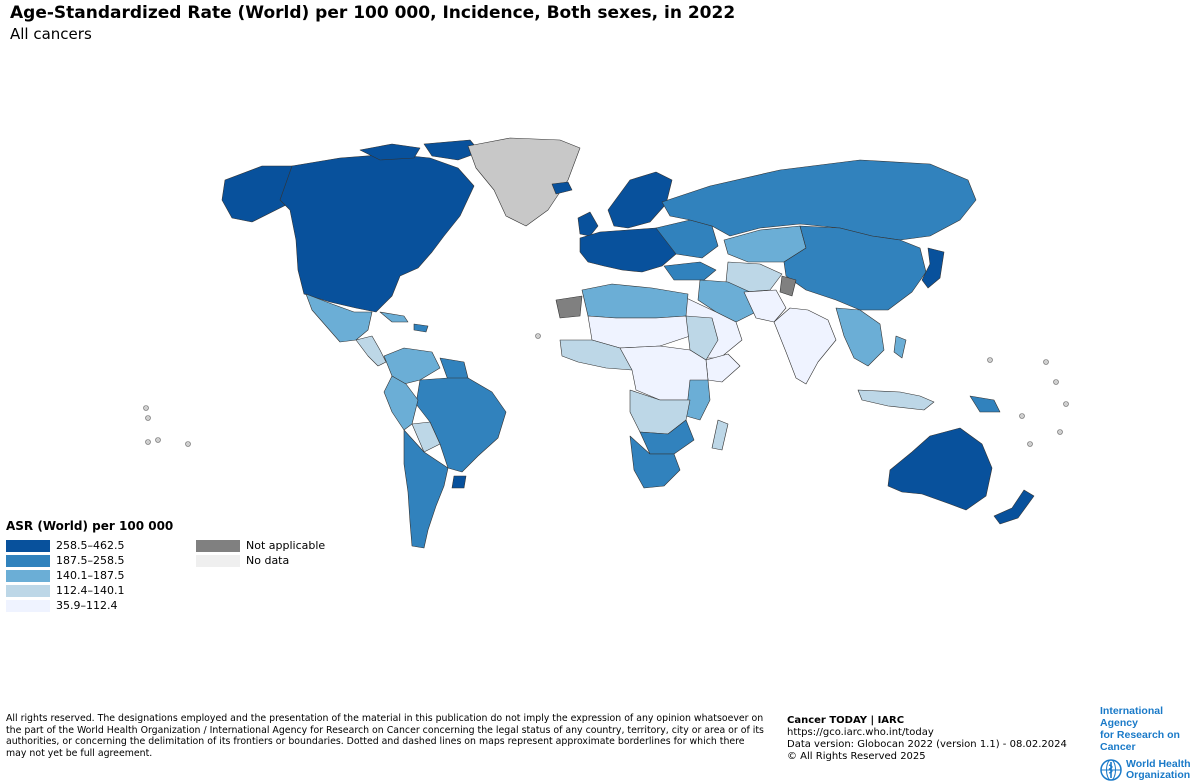  Describe the element at coordinates (933, 268) in the screenshot. I see `region-japan-korea` at that location.